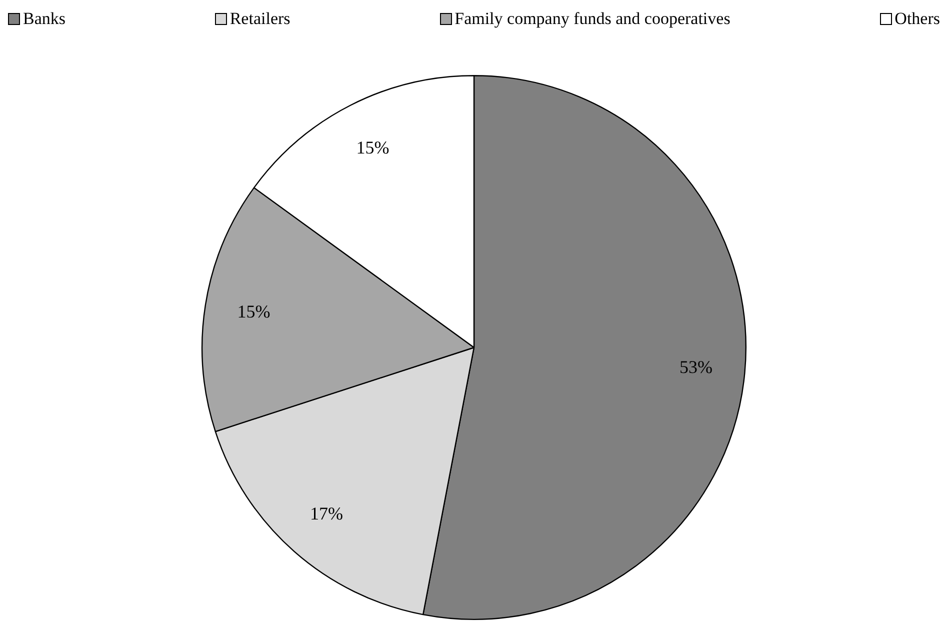 The height and width of the screenshot is (631, 948). I want to click on data-label: 53%, so click(695, 367).